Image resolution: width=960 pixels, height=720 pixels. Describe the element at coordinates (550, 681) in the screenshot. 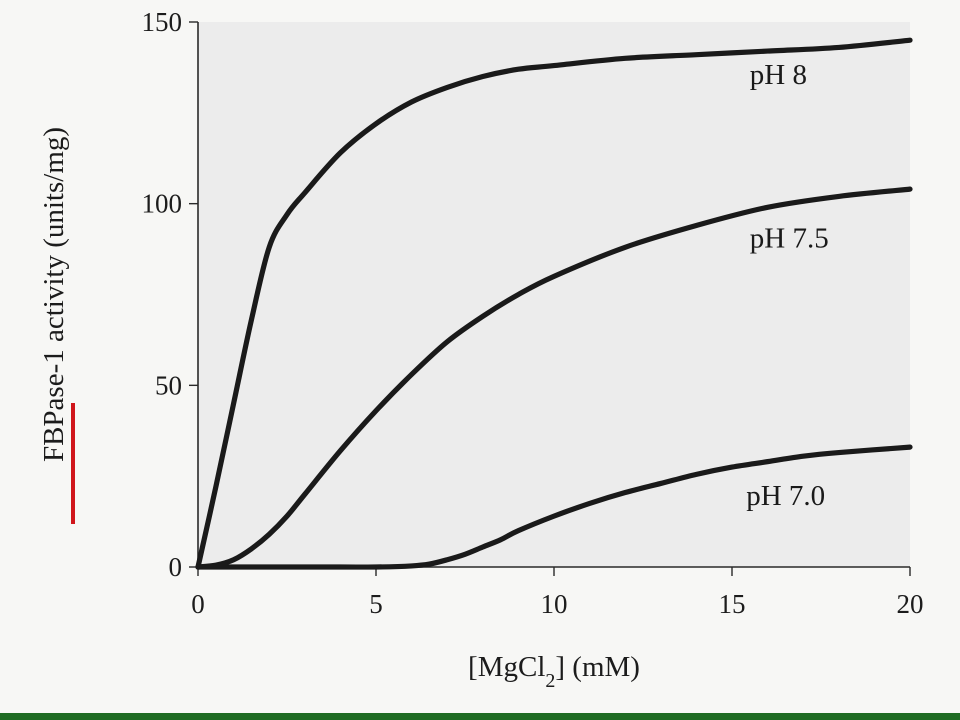

I see `x-axis-title-subscript: 2` at that location.